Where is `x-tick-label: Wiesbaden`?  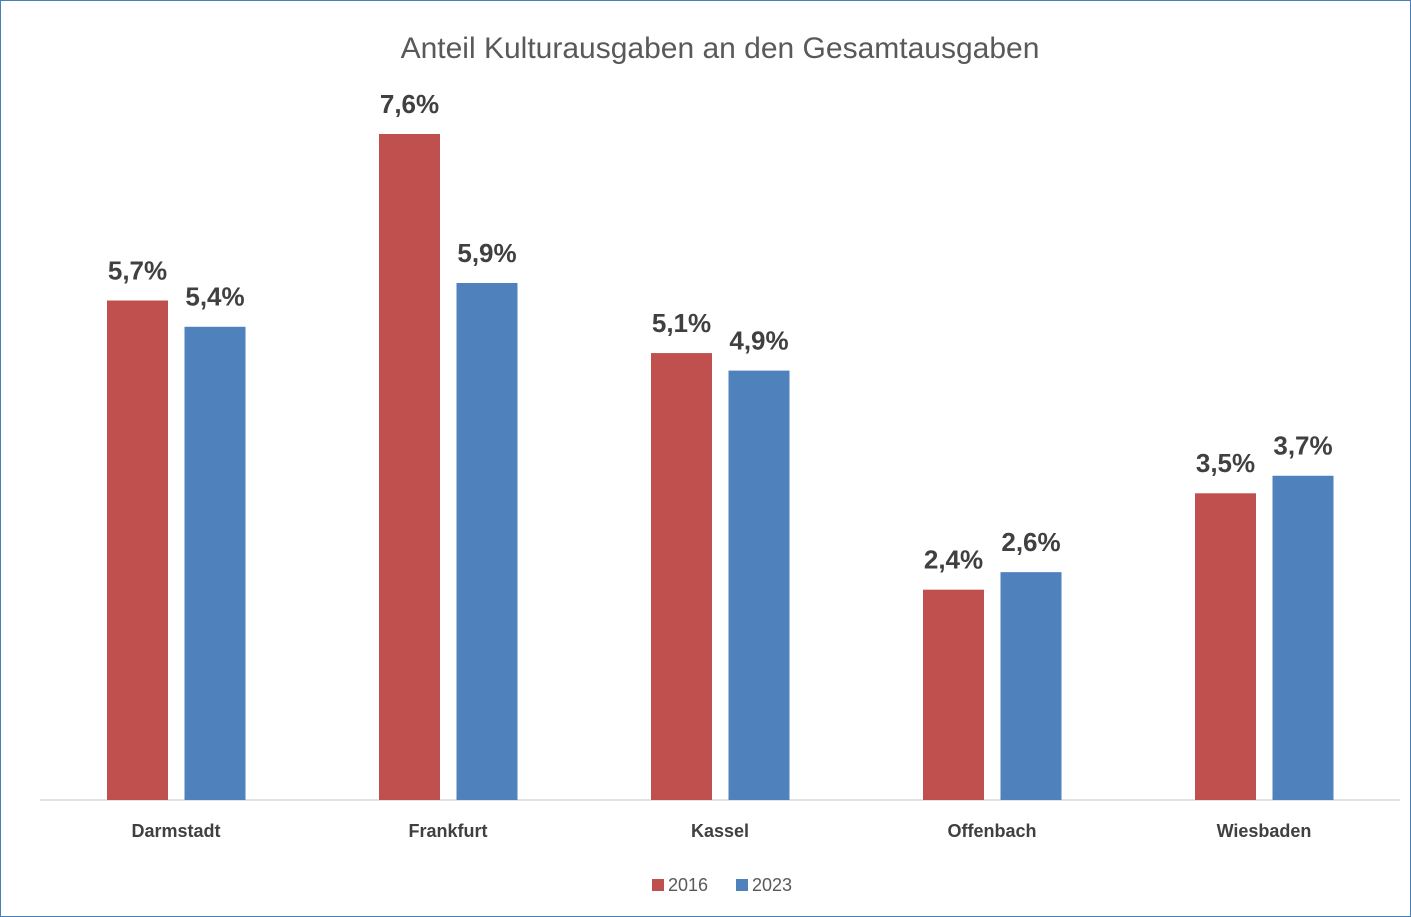 x-tick-label: Wiesbaden is located at coordinates (1264, 831).